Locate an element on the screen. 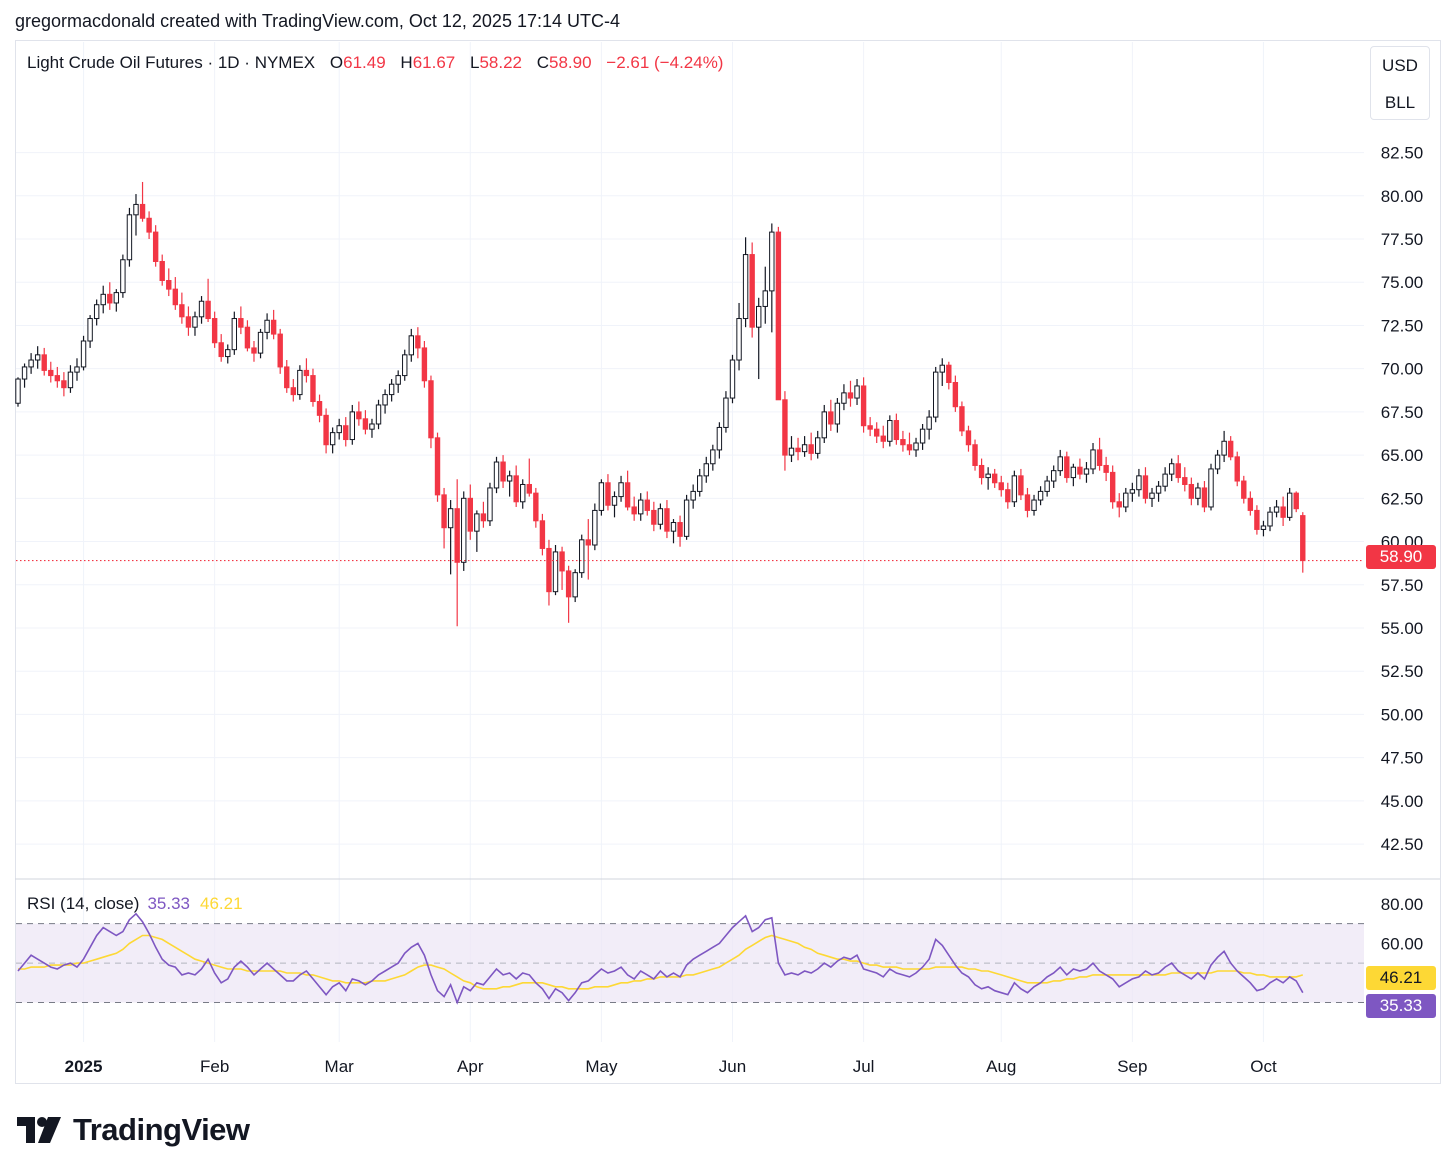  price-tick-label: 67.50 is located at coordinates (1402, 412).